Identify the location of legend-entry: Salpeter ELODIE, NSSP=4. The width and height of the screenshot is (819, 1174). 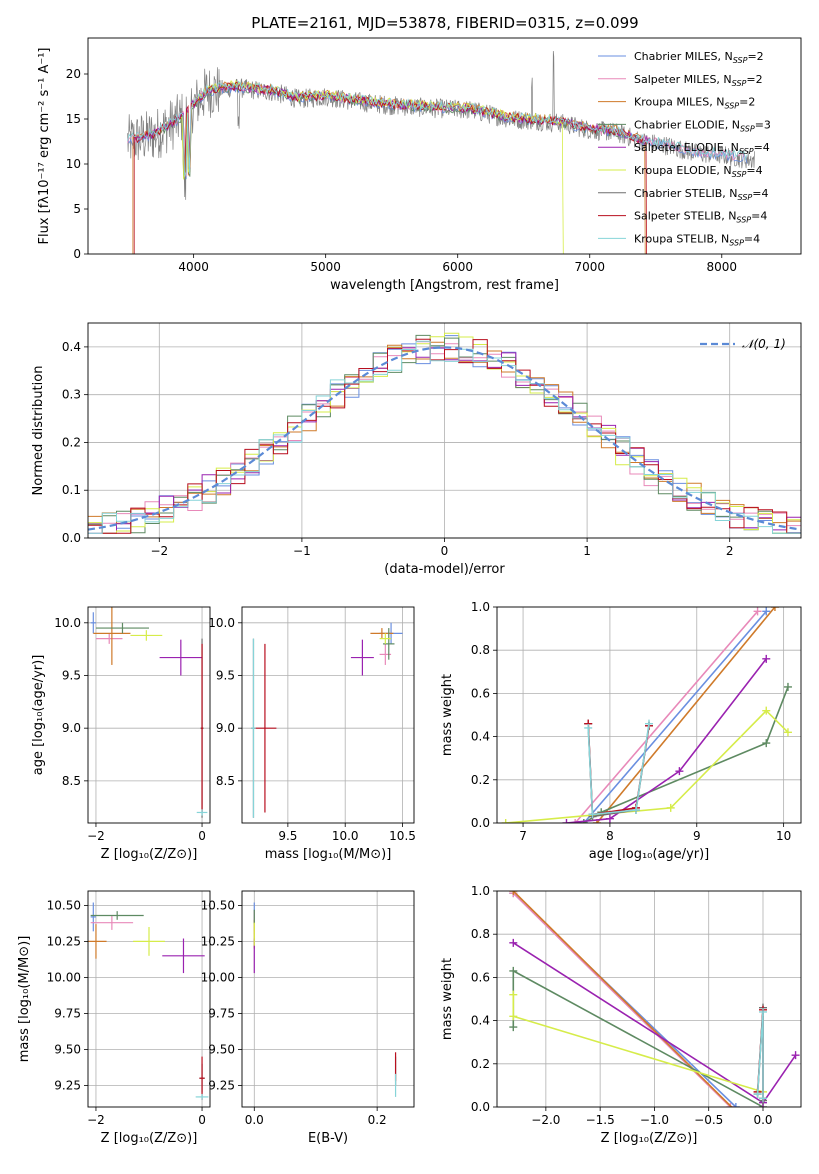
(702, 148).